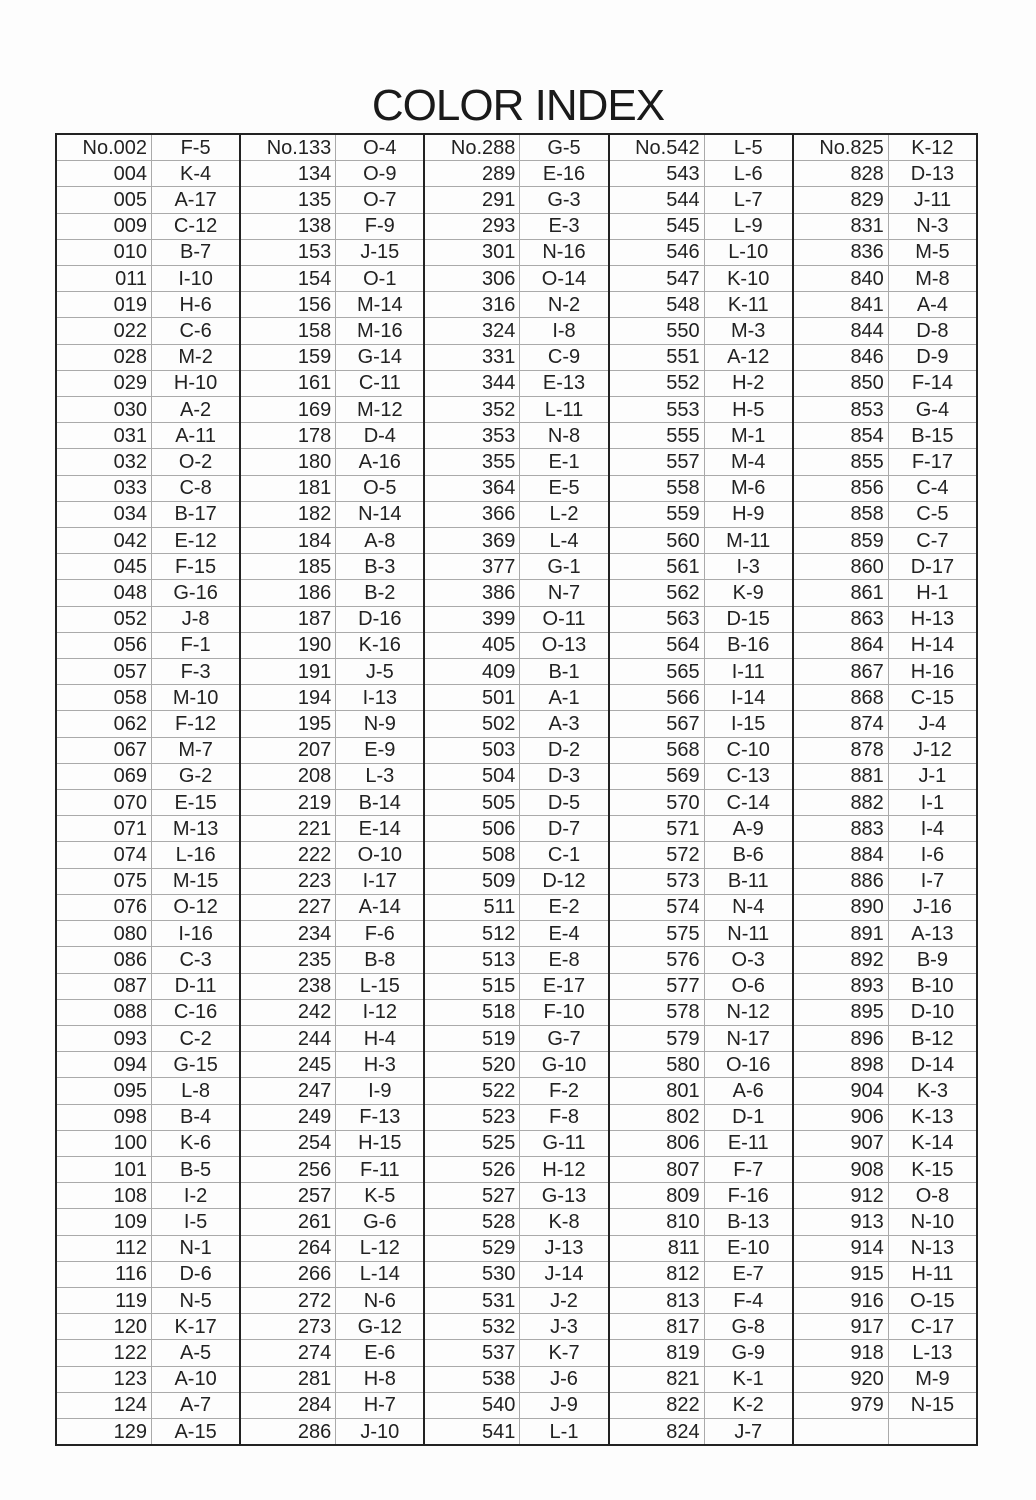 The width and height of the screenshot is (1036, 1500). Describe the element at coordinates (748, 1169) in the screenshot. I see `color-code: F-7` at that location.